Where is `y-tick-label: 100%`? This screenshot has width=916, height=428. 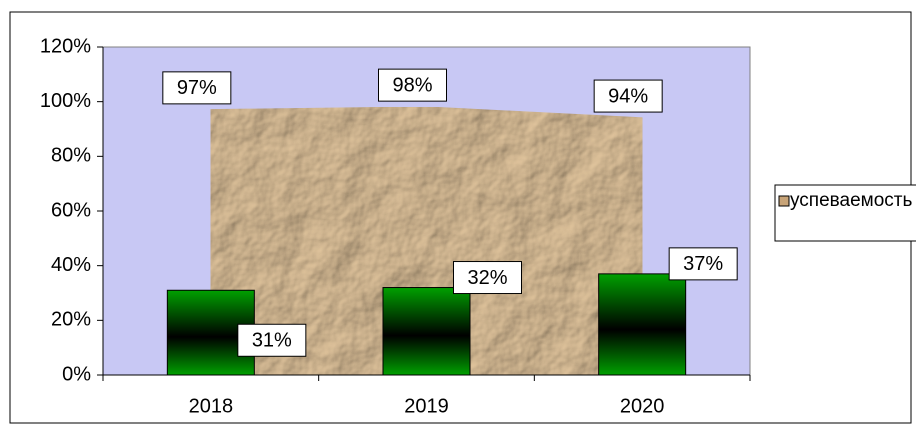 y-tick-label: 100% is located at coordinates (65, 101).